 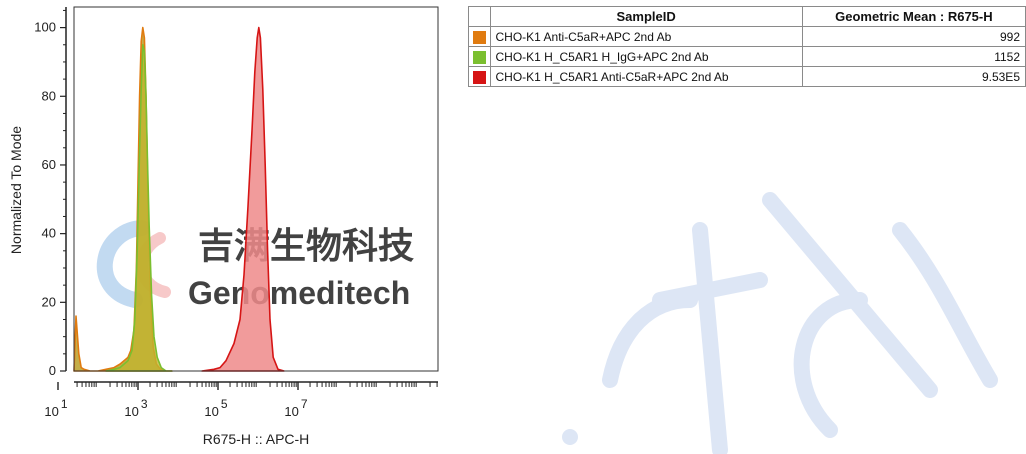 I want to click on y-tick-label: 40, so click(x=49, y=233).